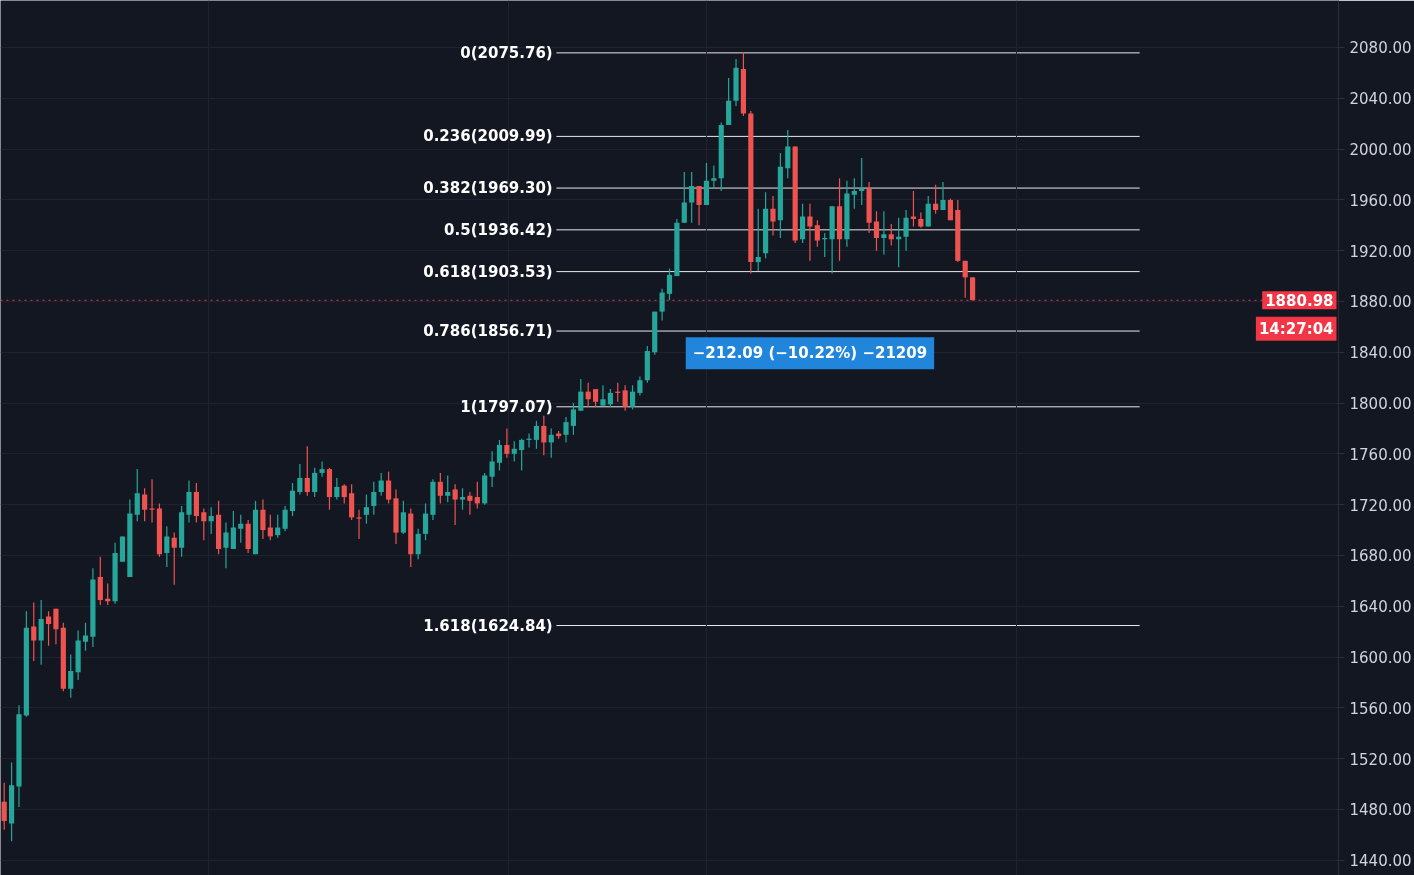 The image size is (1414, 875). Describe the element at coordinates (1380, 607) in the screenshot. I see `y-tick-label: 1640.00` at that location.